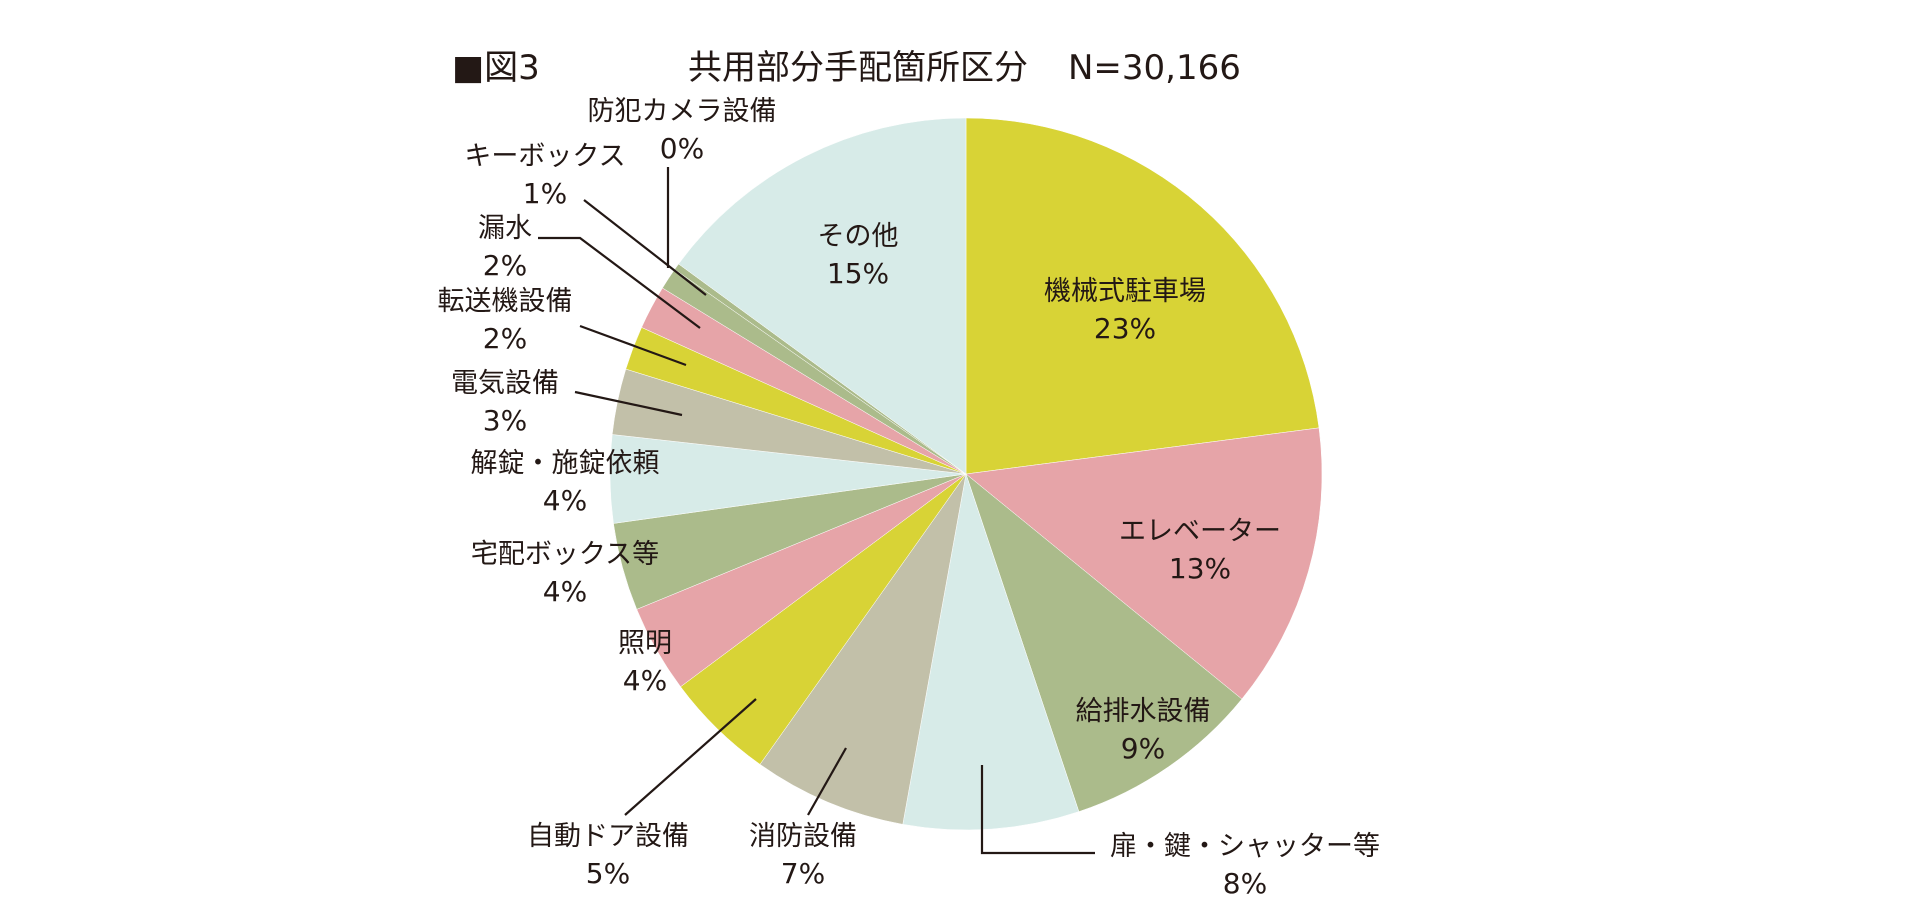  I want to click on slice-label: 消防設備, so click(803, 836).